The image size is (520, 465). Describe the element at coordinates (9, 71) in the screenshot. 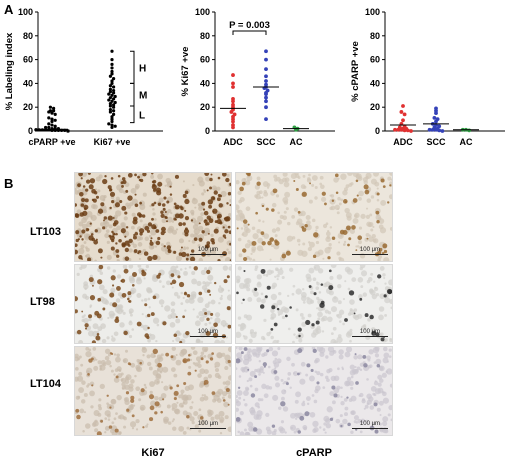

I see `y-axis-label: % Labeling index` at that location.